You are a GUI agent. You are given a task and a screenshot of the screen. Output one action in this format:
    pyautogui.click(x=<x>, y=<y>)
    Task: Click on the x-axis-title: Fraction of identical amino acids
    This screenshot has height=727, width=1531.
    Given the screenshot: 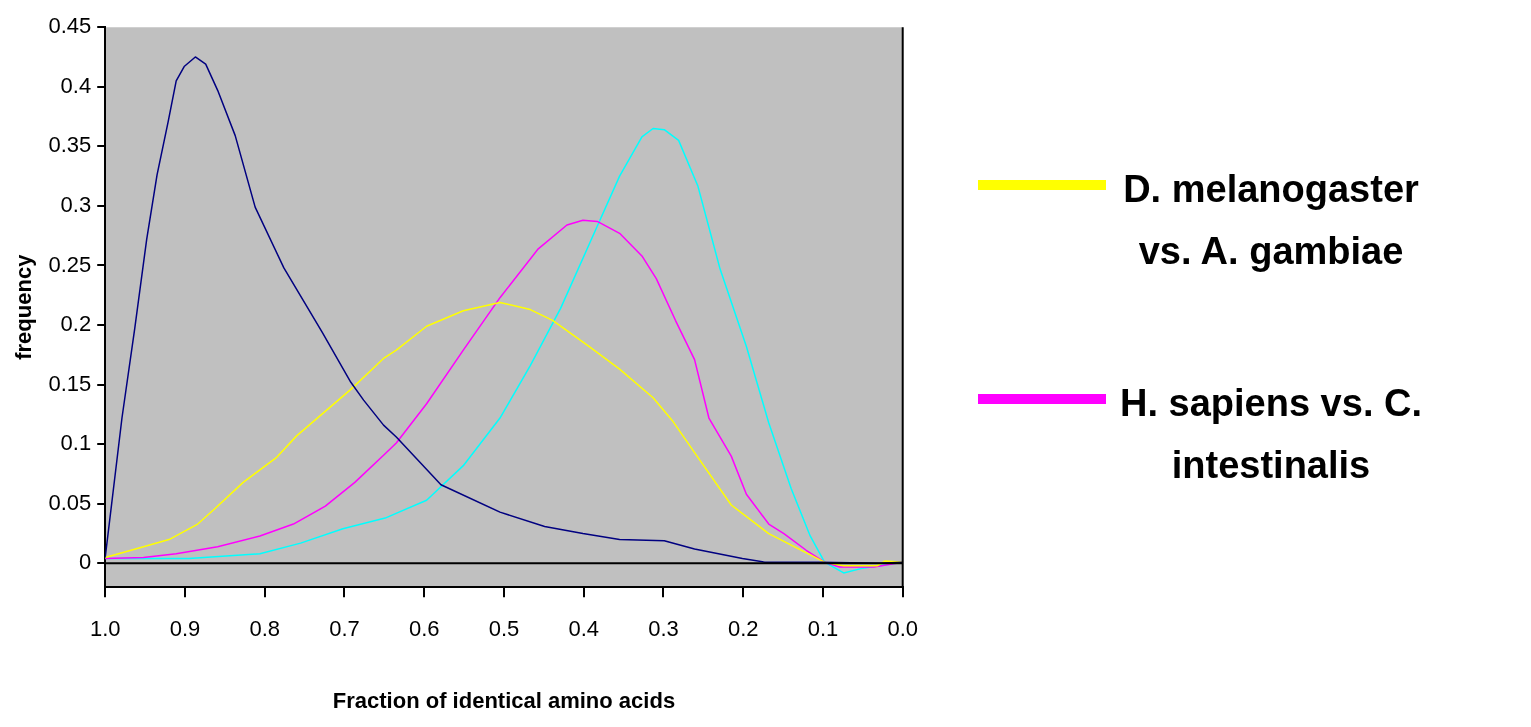 What is the action you would take?
    pyautogui.click(x=504, y=700)
    